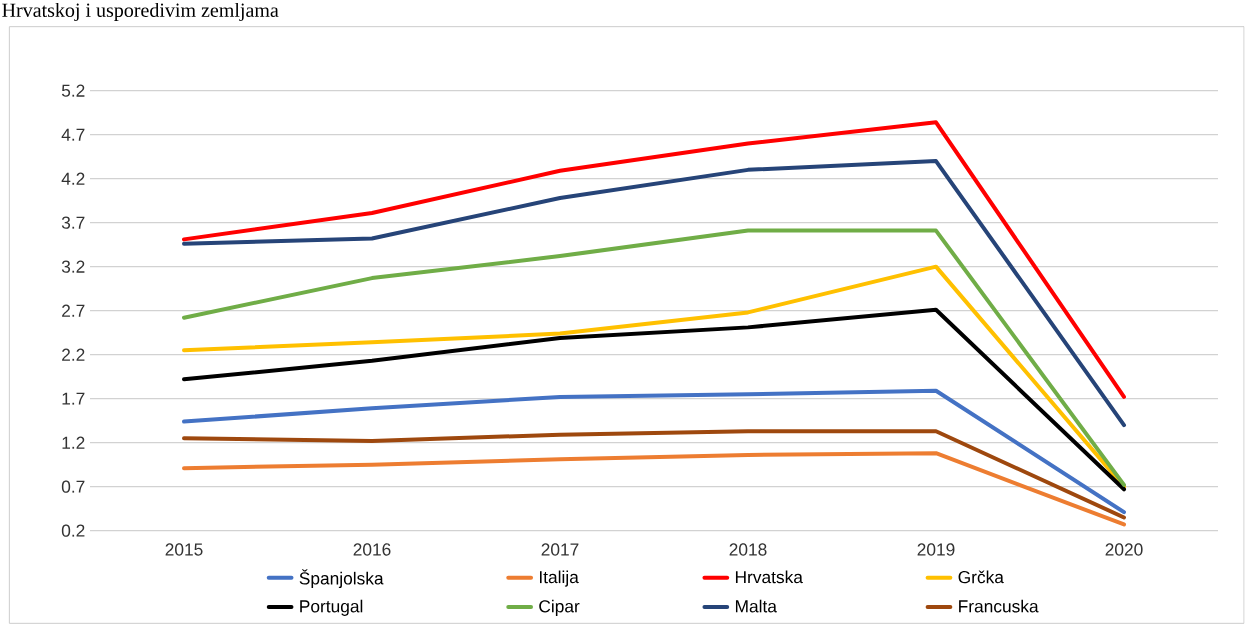  Describe the element at coordinates (73, 90) in the screenshot. I see `y-tick-label: 5.2` at that location.